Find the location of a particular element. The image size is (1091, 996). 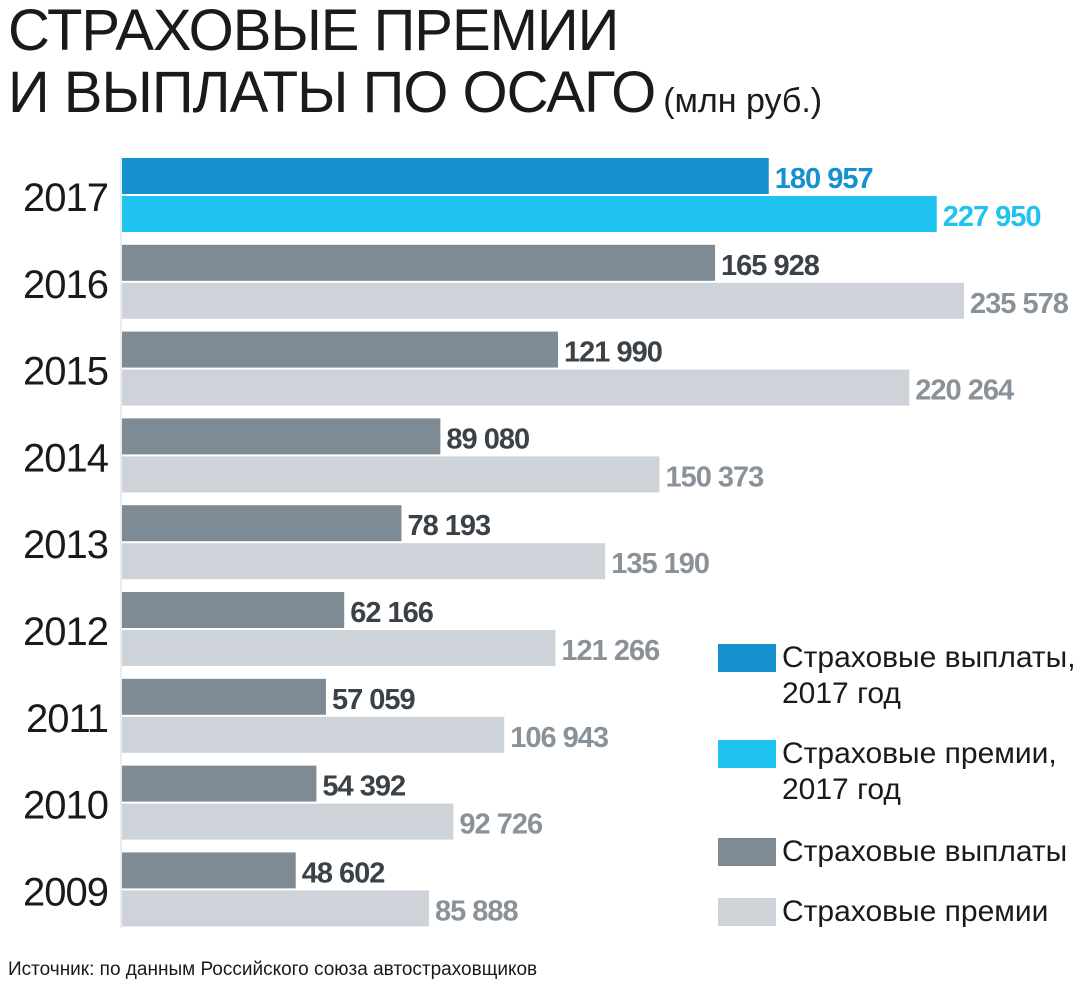

bar-premiums-2011 is located at coordinates (313, 734).